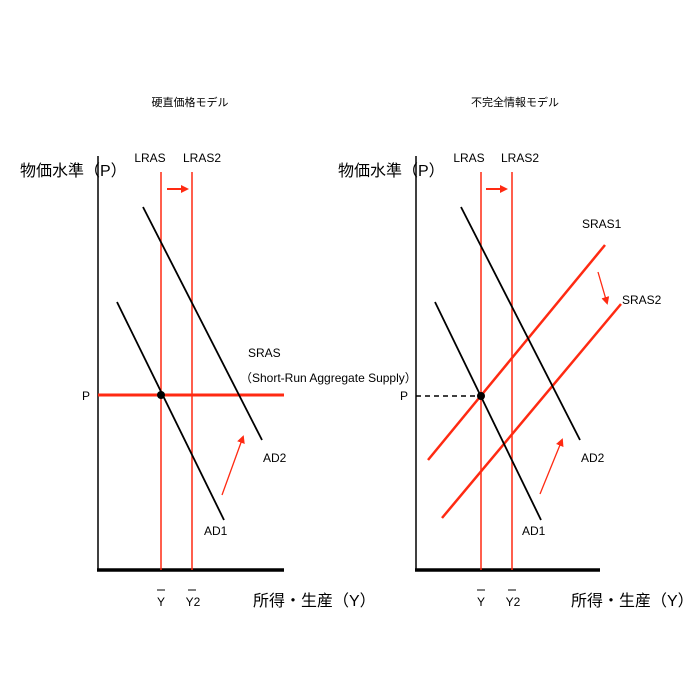 The width and height of the screenshot is (688, 688). What do you see at coordinates (534, 531) in the screenshot?
I see `right-ad1-label: AD1` at bounding box center [534, 531].